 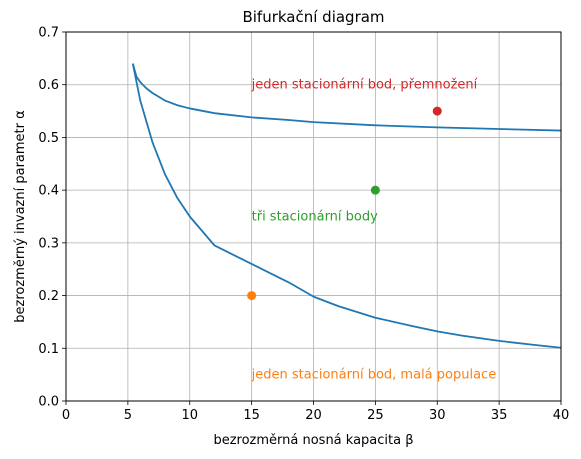 I want to click on x-tick-label: 15, so click(x=251, y=415).